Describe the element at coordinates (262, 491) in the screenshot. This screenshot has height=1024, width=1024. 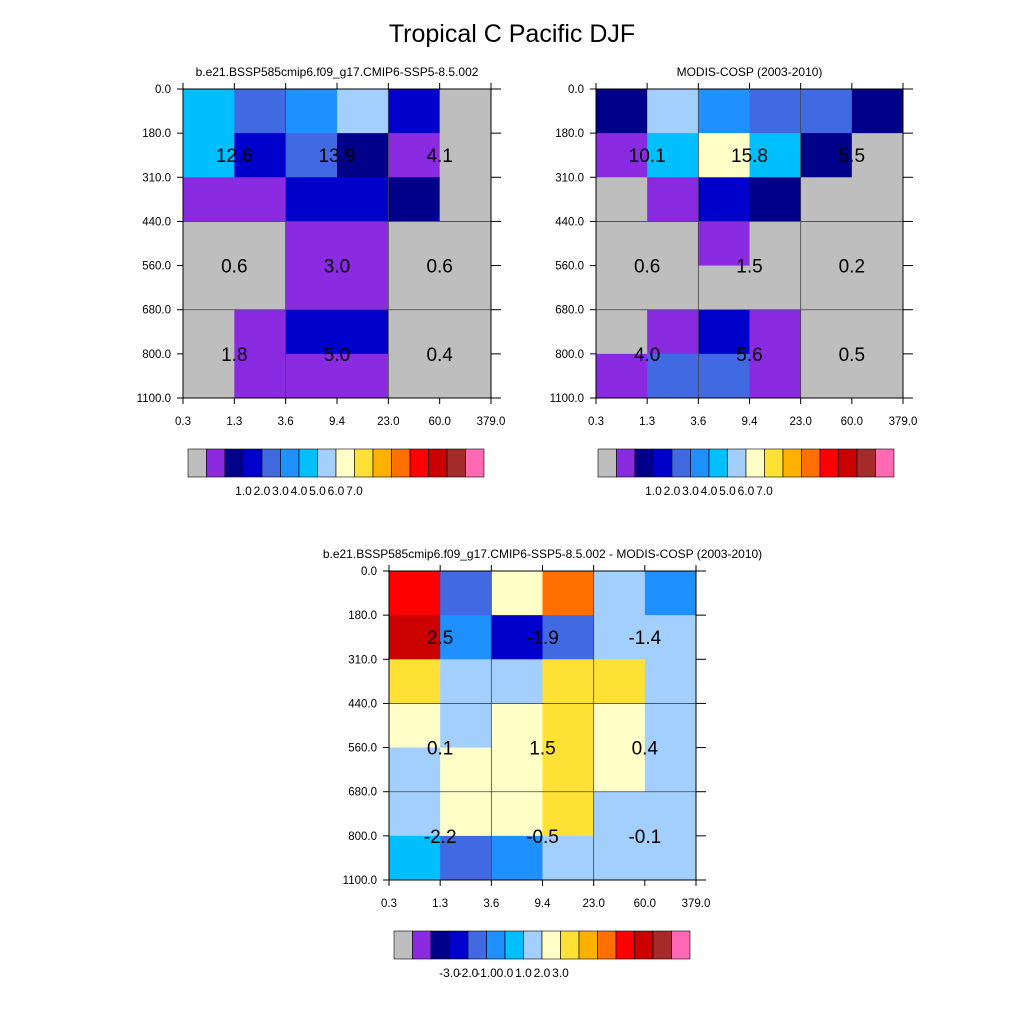
I see `colorbar-label: 2.0` at that location.